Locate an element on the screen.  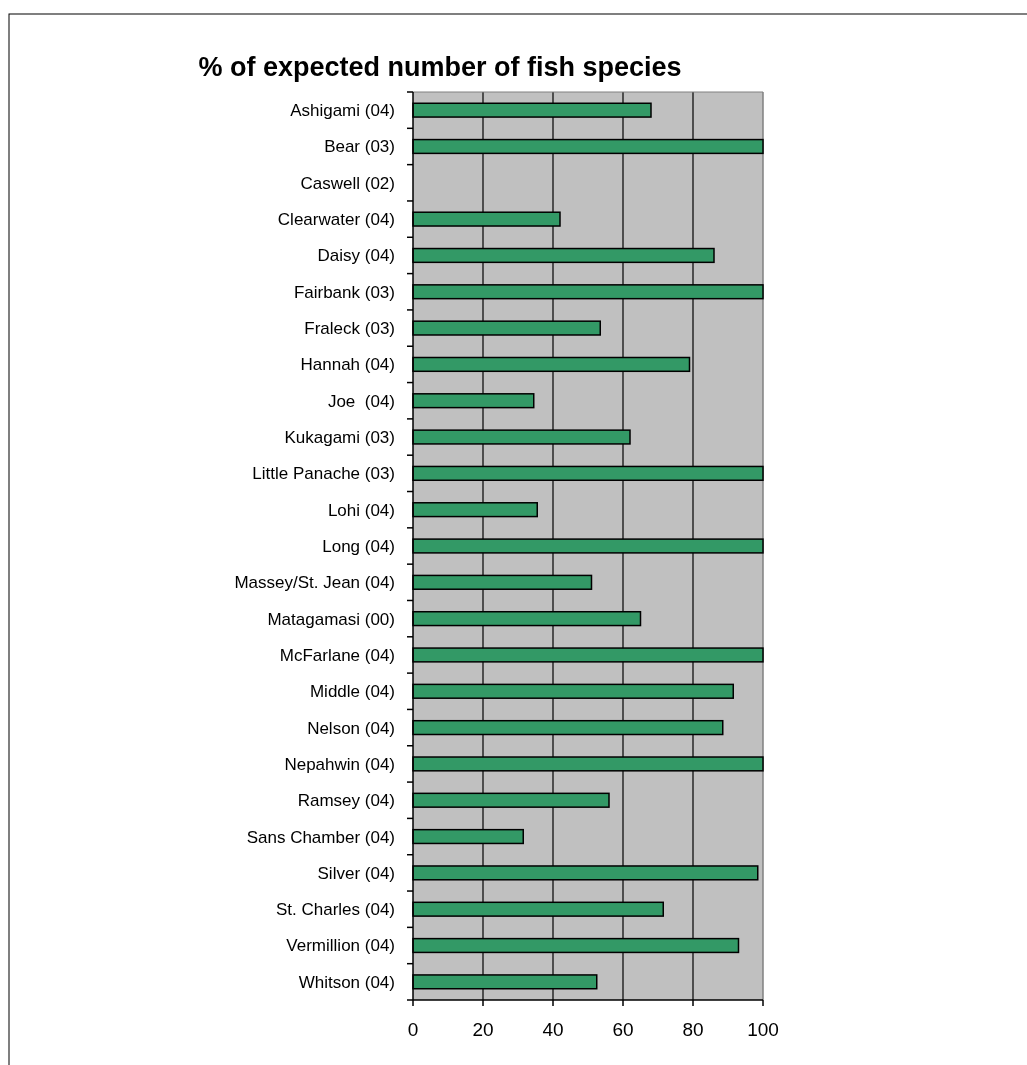
x-tick-label: 20 is located at coordinates (483, 1029).